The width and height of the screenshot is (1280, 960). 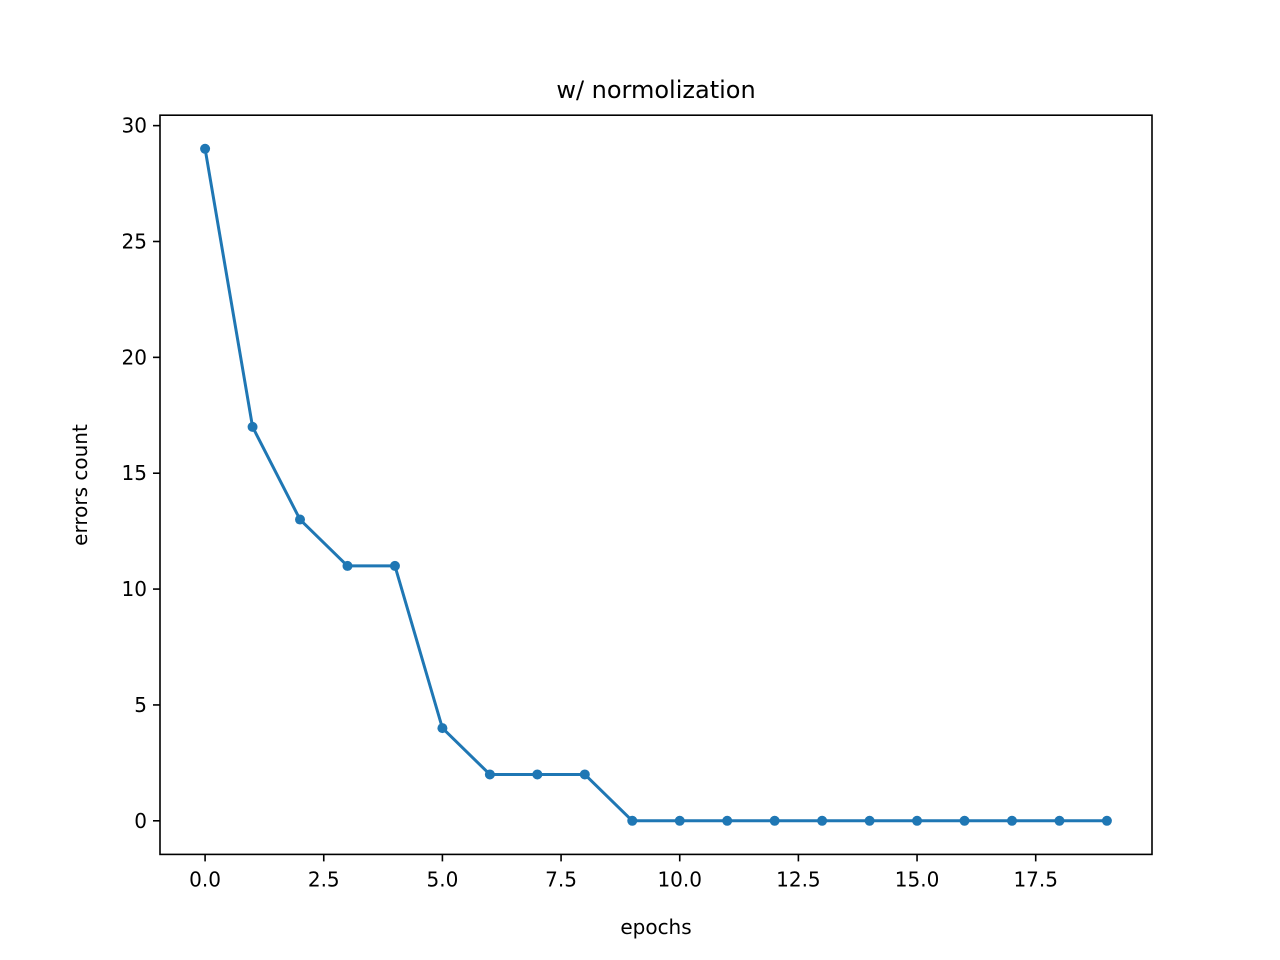 What do you see at coordinates (798, 879) in the screenshot?
I see `x-tick-label: 12.5` at bounding box center [798, 879].